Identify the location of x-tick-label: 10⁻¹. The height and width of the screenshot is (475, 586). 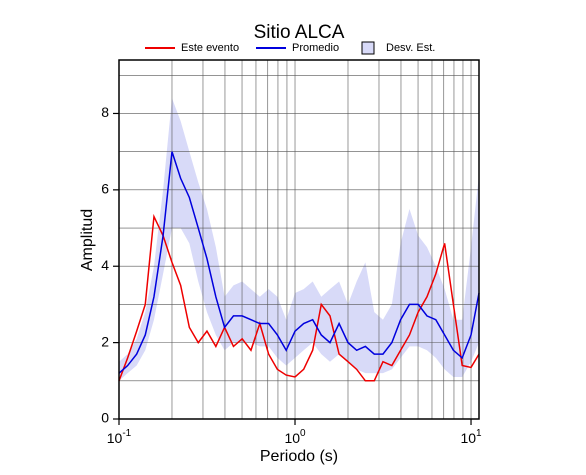
(119, 437).